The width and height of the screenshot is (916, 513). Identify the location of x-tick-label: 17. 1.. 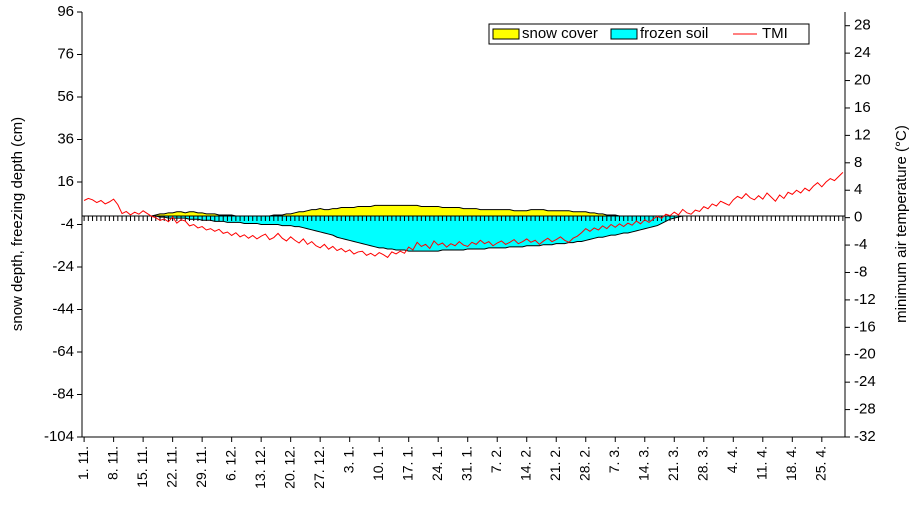
(407, 463).